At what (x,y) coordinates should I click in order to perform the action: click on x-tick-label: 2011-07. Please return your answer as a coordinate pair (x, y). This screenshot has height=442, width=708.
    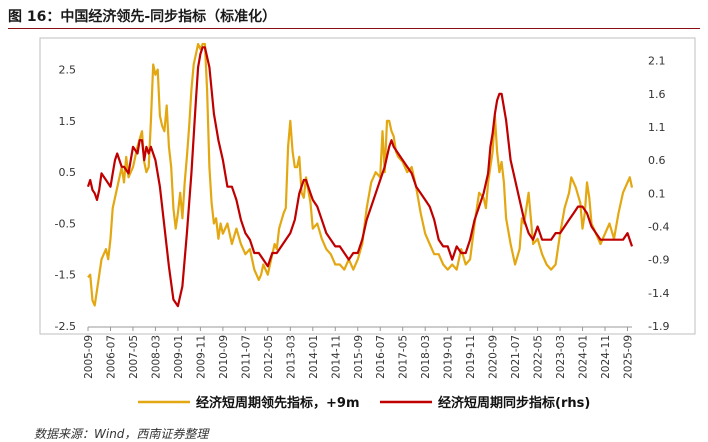
    Looking at the image, I should click on (246, 357).